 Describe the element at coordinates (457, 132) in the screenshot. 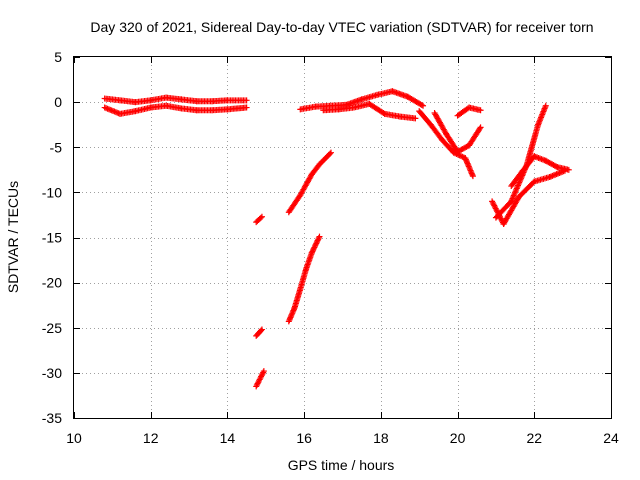

I see `series-afternoon-b` at that location.